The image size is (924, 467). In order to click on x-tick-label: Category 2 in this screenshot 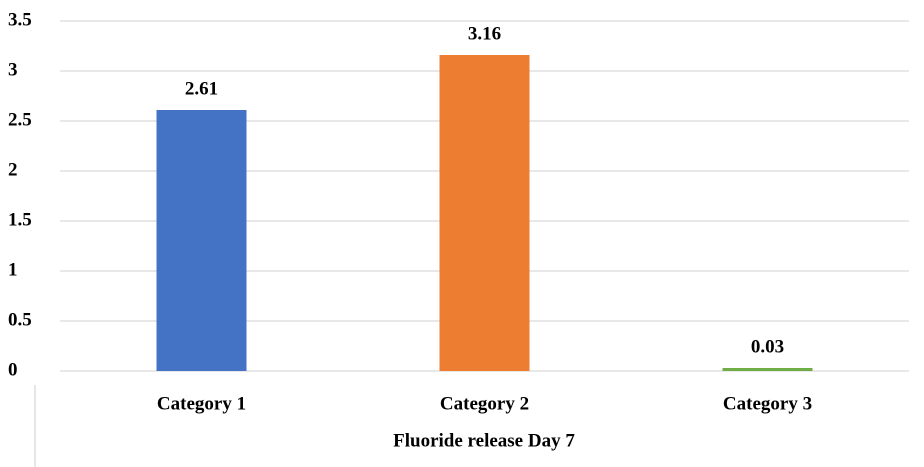, I will do `click(484, 403)`.